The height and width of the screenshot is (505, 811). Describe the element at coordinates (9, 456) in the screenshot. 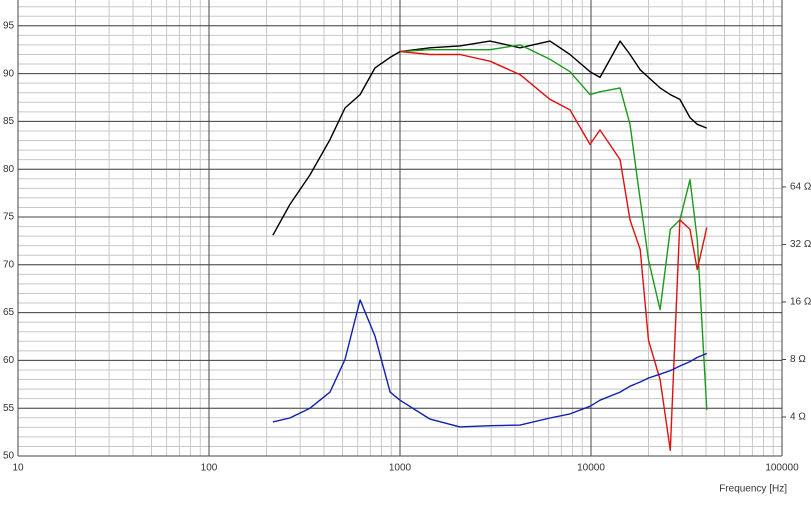

I see `y-tick-label: 50` at that location.